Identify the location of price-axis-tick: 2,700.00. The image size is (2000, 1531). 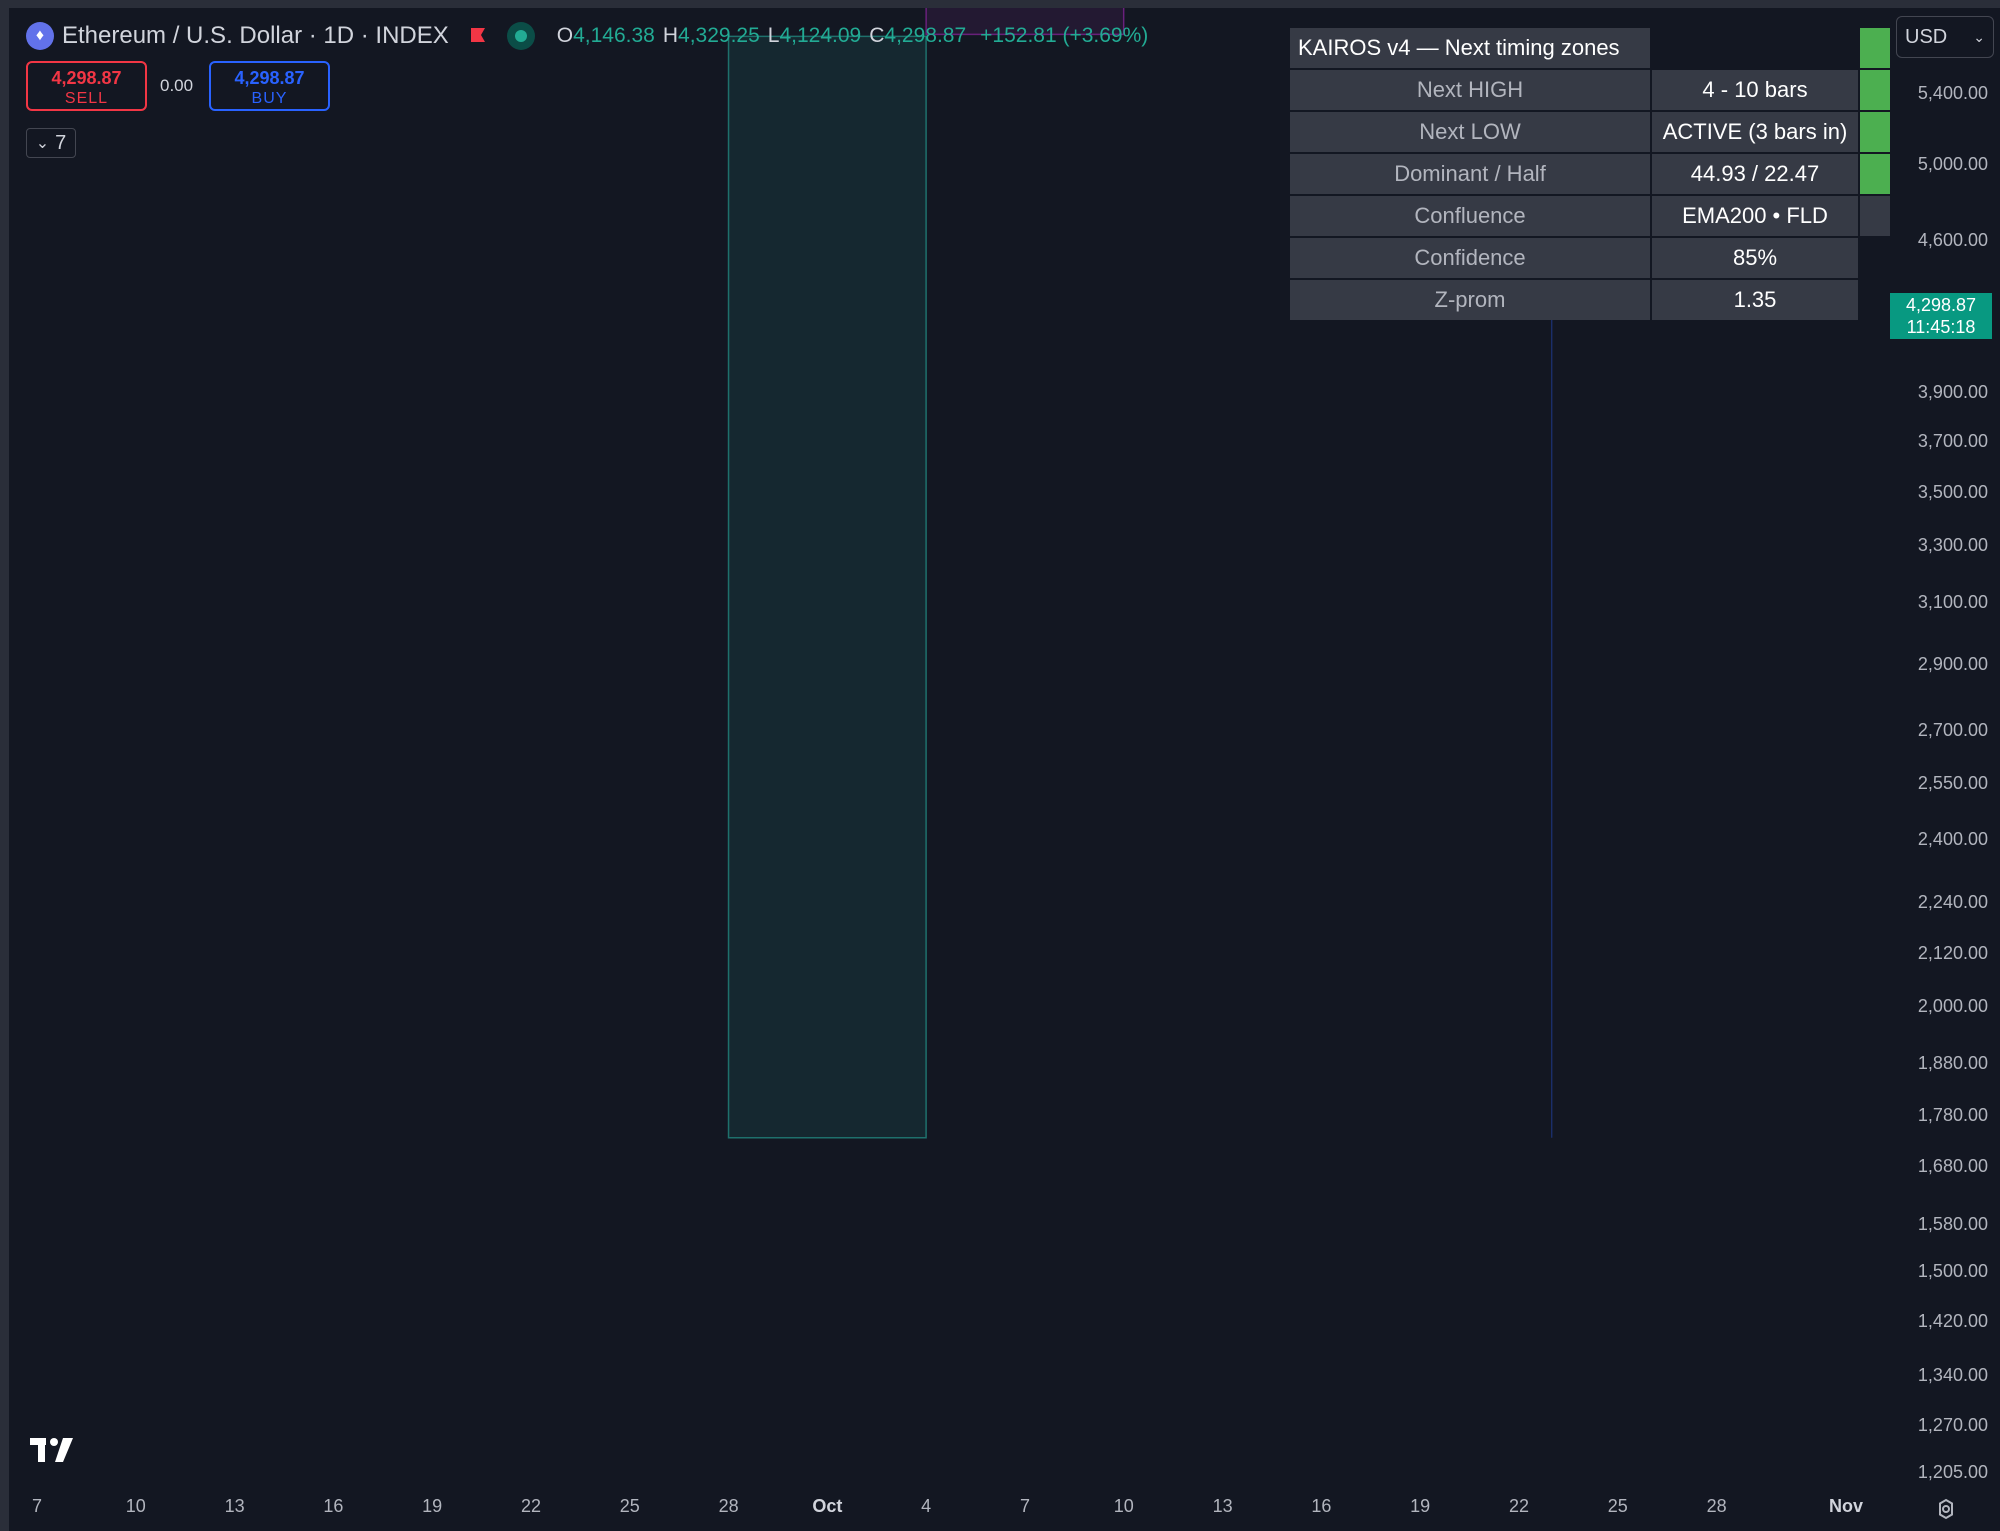
(1952, 730).